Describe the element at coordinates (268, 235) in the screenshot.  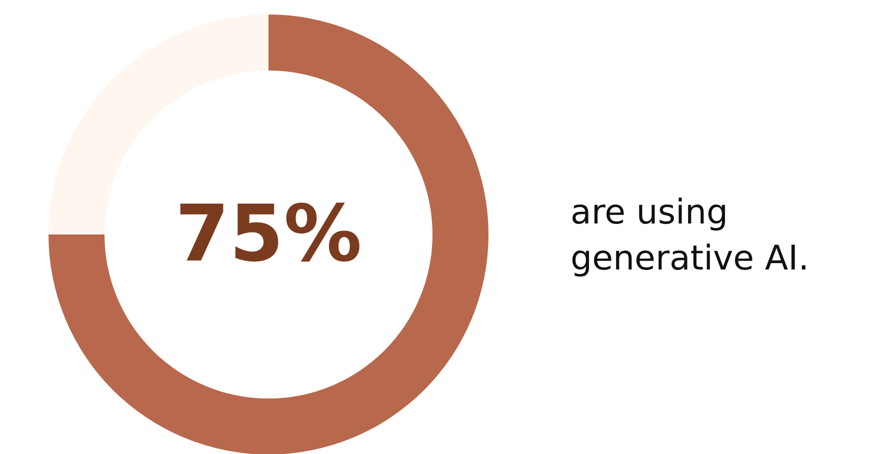
I see `text: 75%` at that location.